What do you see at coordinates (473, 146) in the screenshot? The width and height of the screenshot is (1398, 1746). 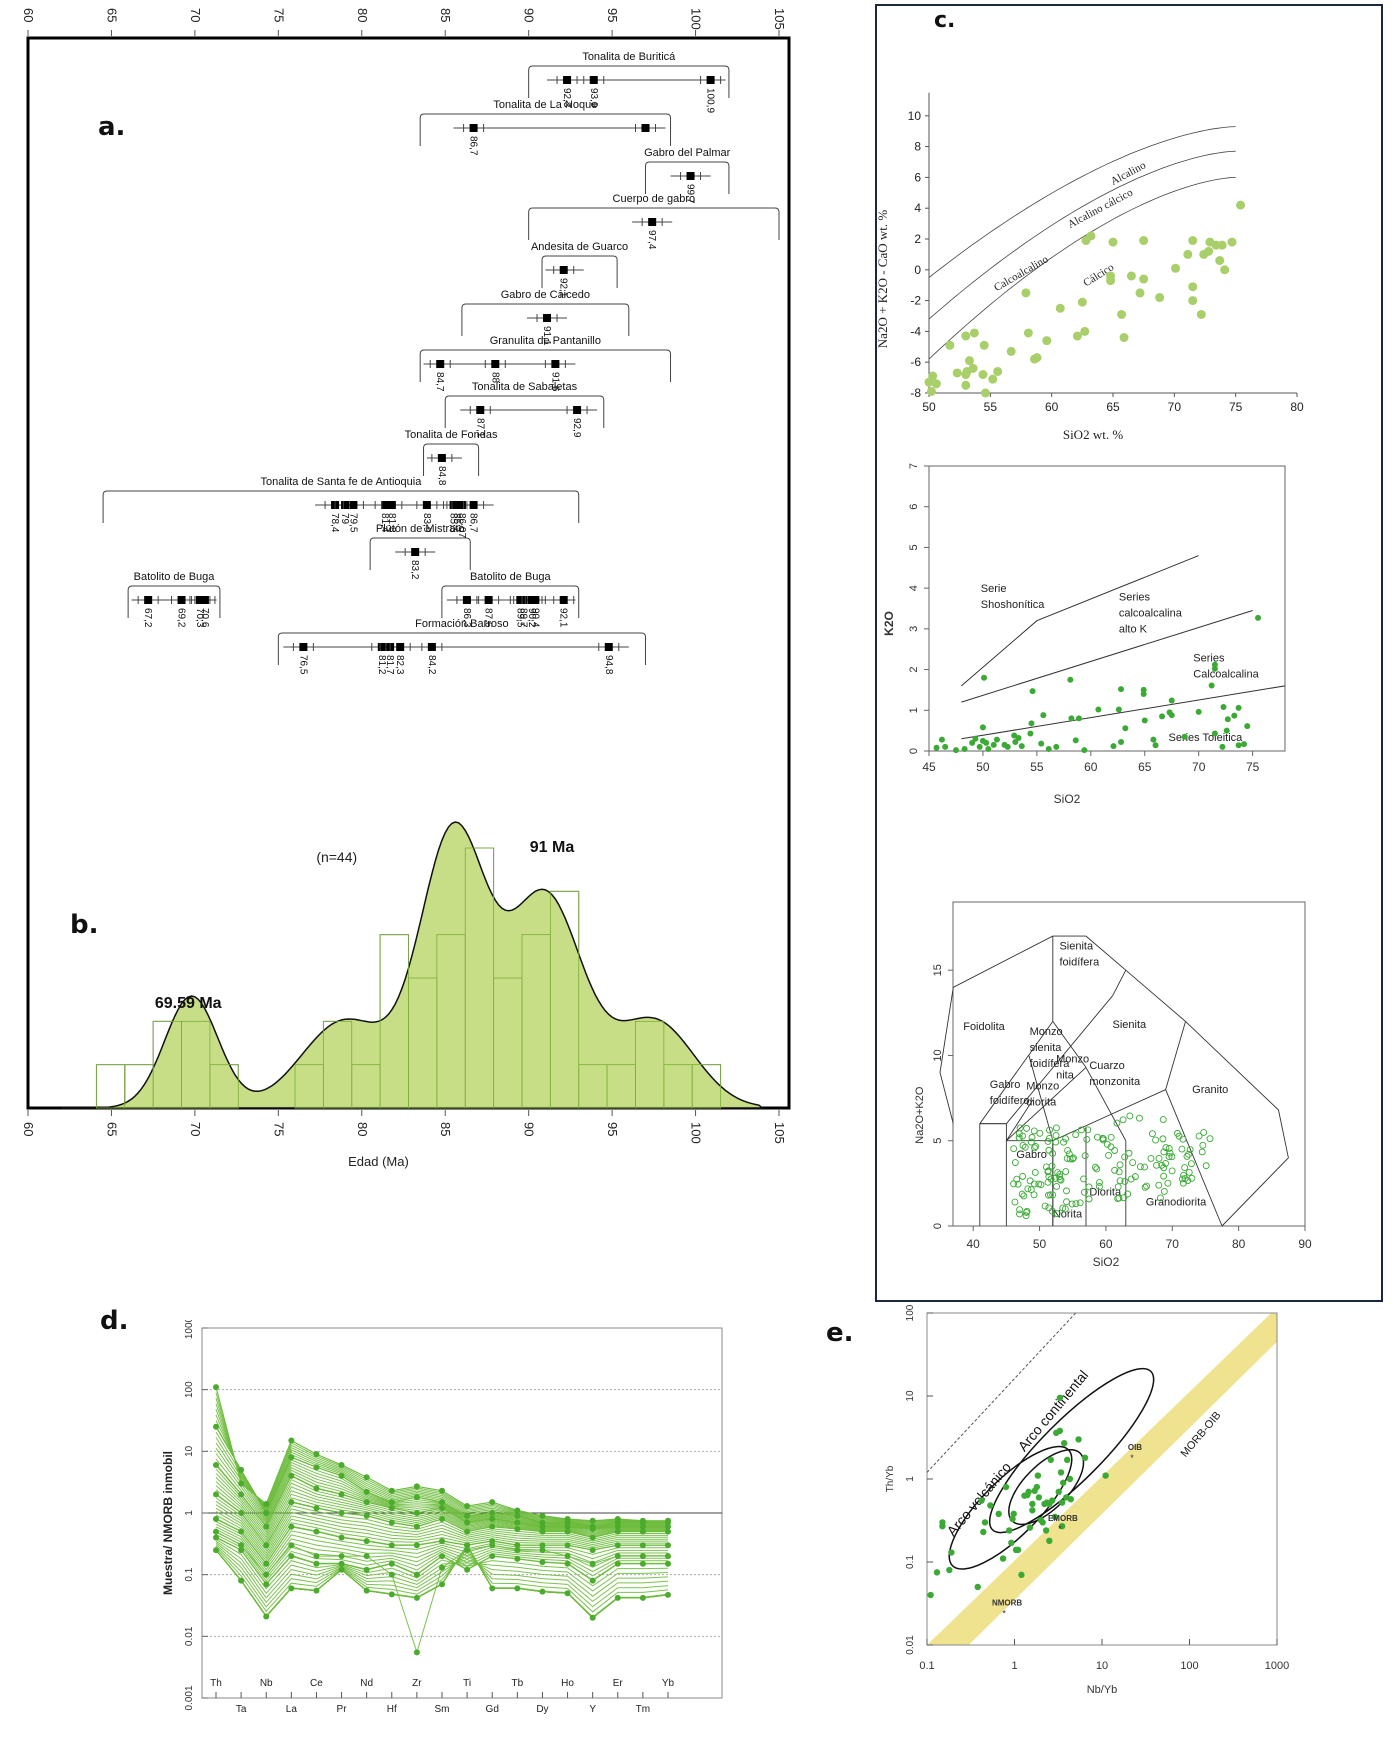 I see `age-label: 86,7` at bounding box center [473, 146].